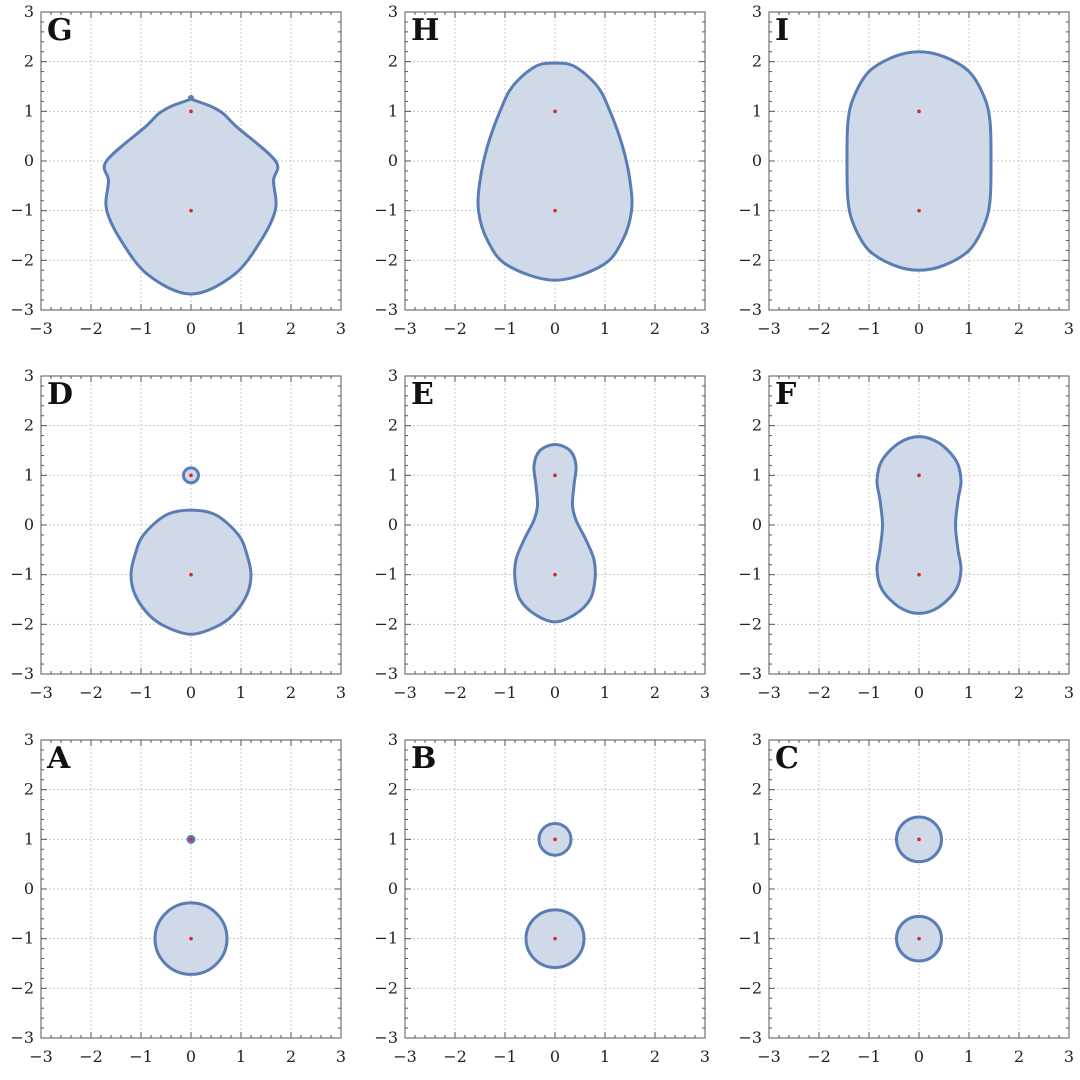  What do you see at coordinates (785, 394) in the screenshot?
I see `panel-label: F` at bounding box center [785, 394].